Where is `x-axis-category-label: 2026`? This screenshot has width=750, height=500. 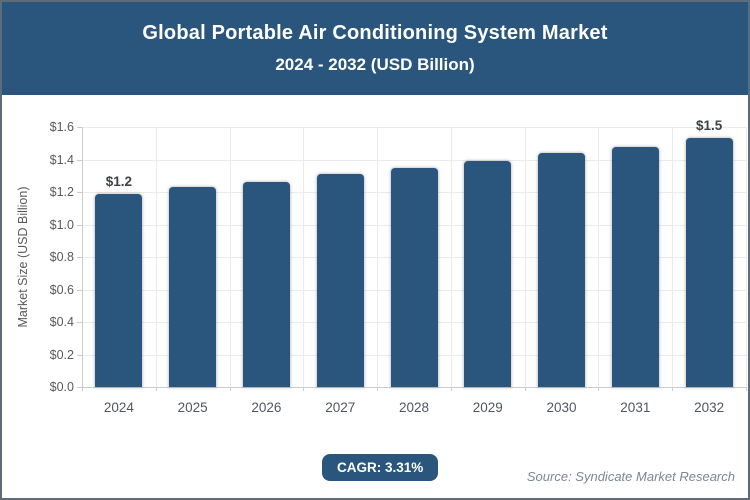 x-axis-category-label: 2026 is located at coordinates (266, 407).